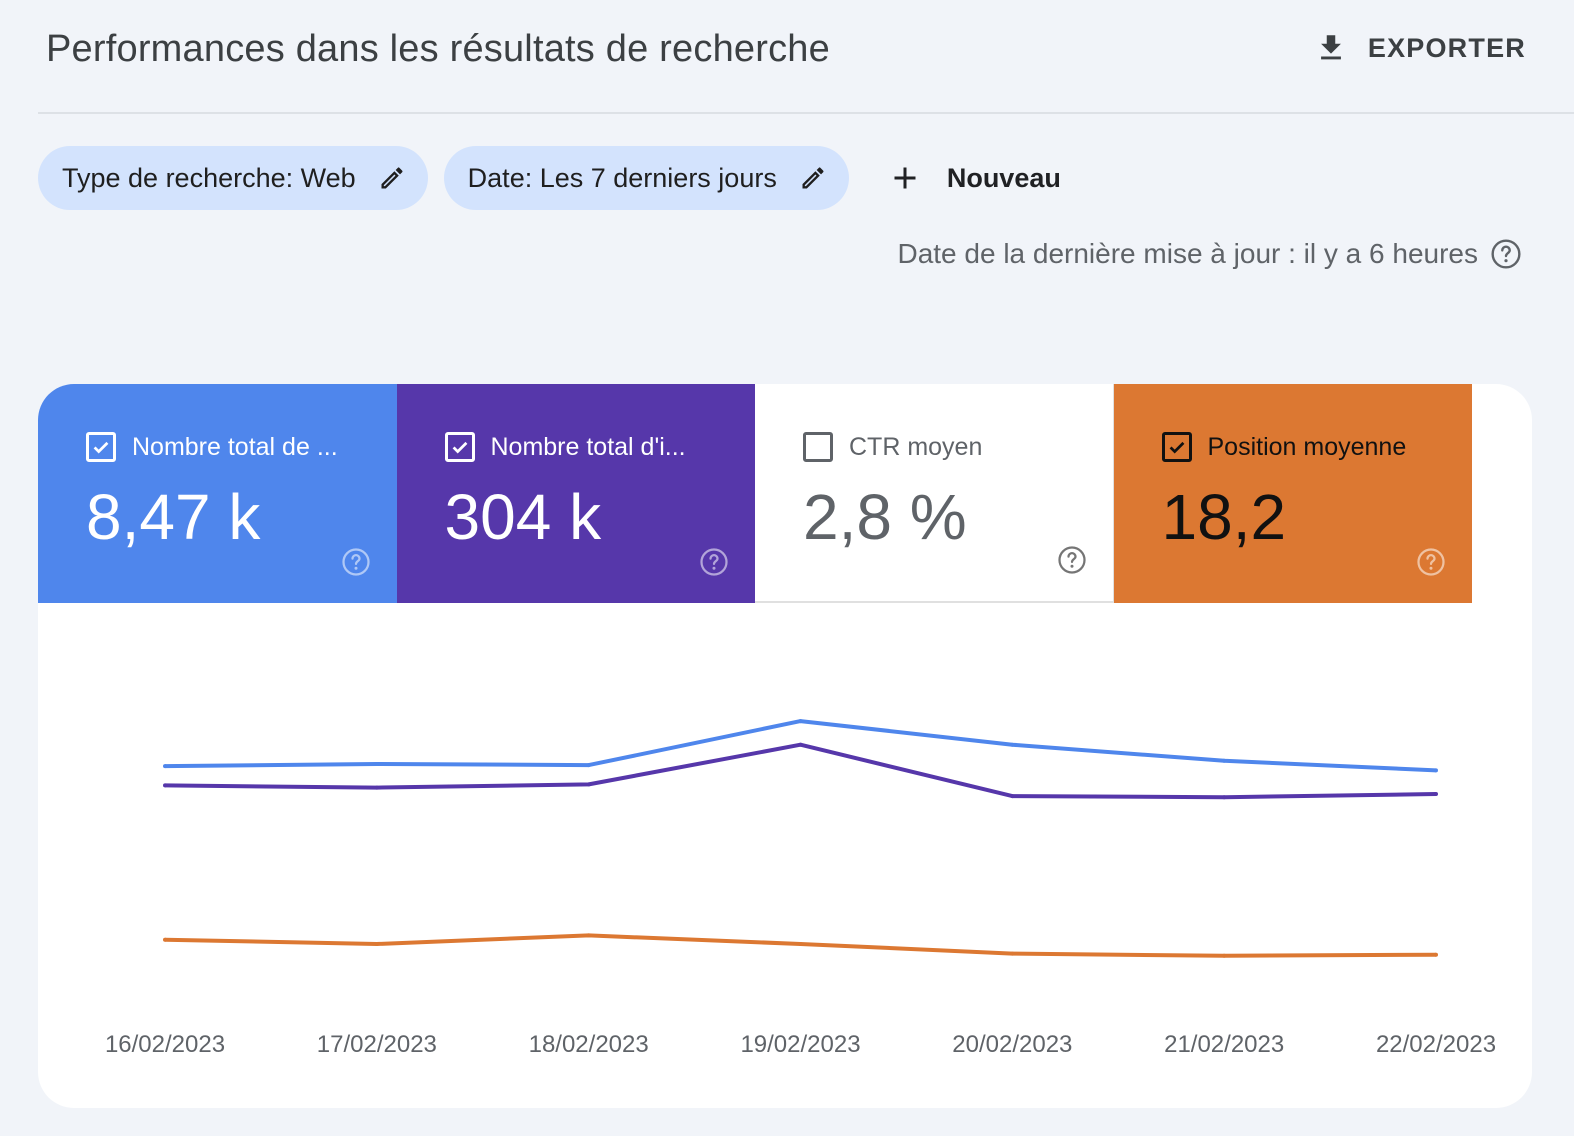 The height and width of the screenshot is (1136, 1574). I want to click on metric-value: 304 k, so click(523, 517).